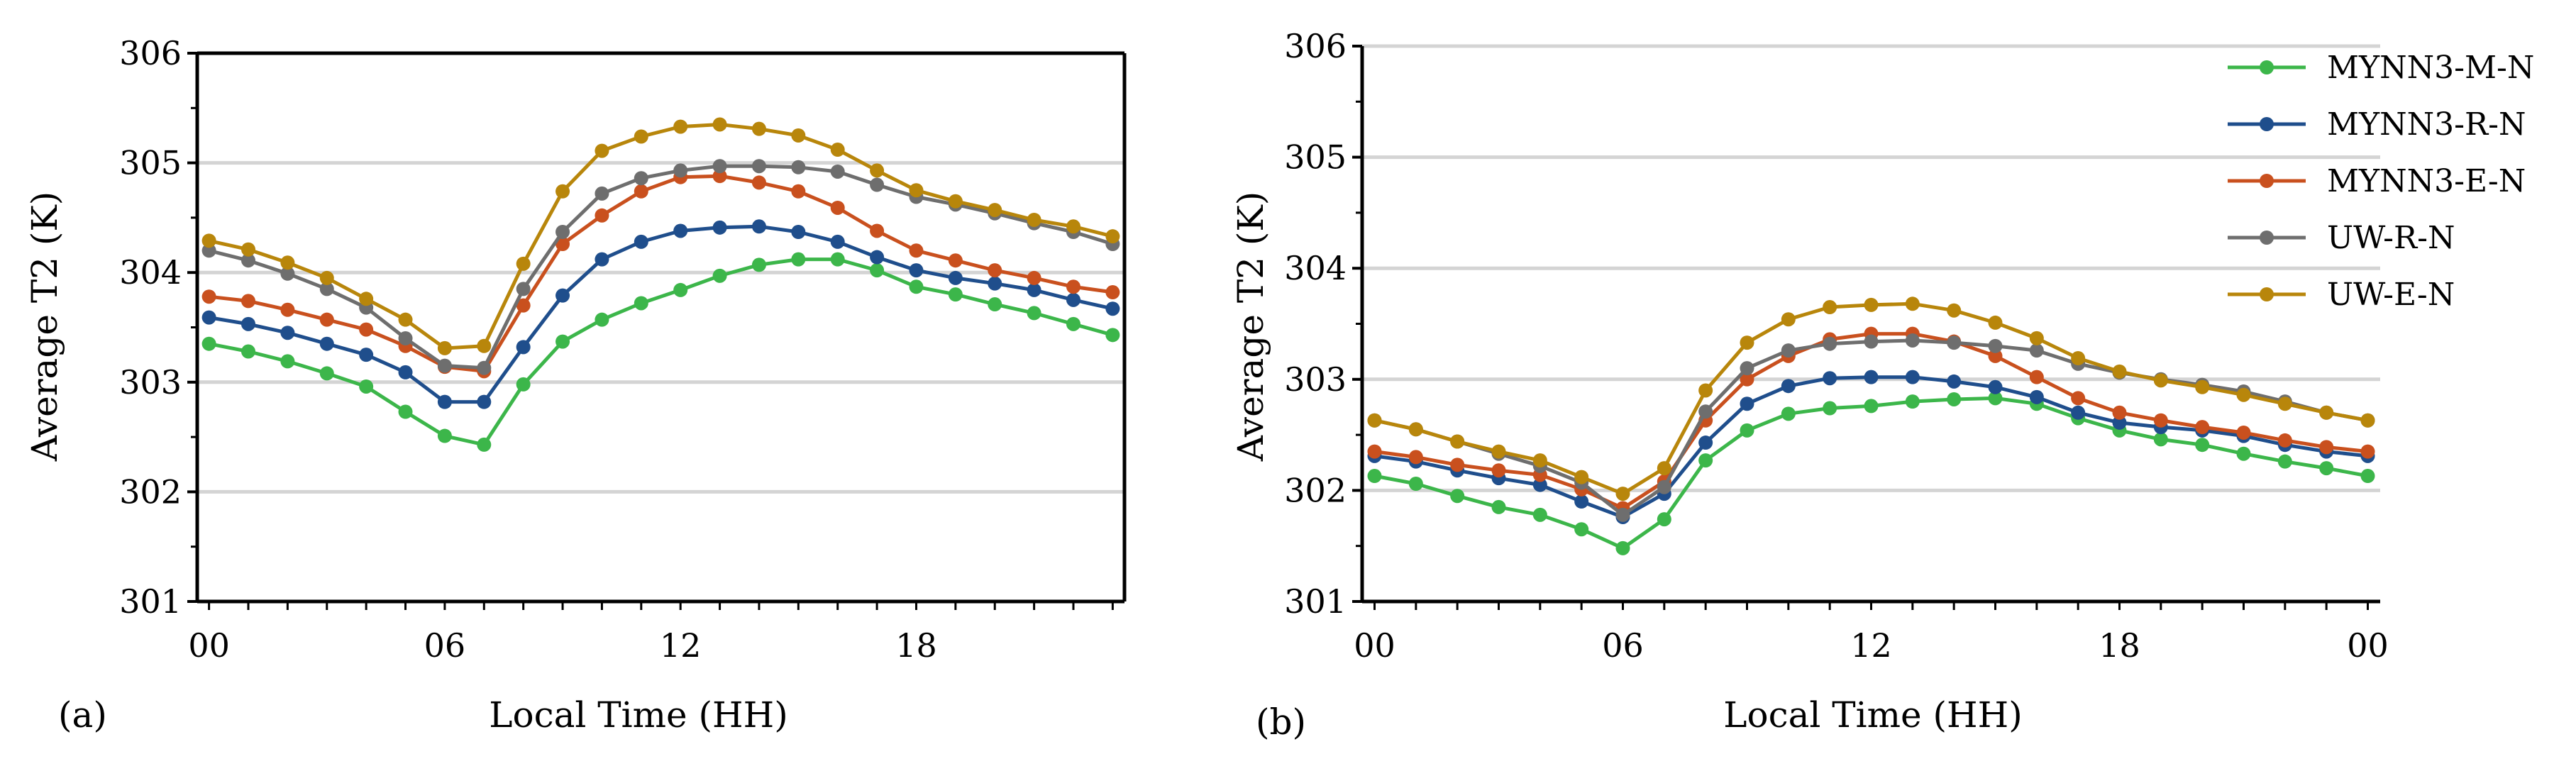 Image resolution: width=2576 pixels, height=771 pixels. What do you see at coordinates (150, 601) in the screenshot?
I see `panel-a-y-tick-label: 301` at bounding box center [150, 601].